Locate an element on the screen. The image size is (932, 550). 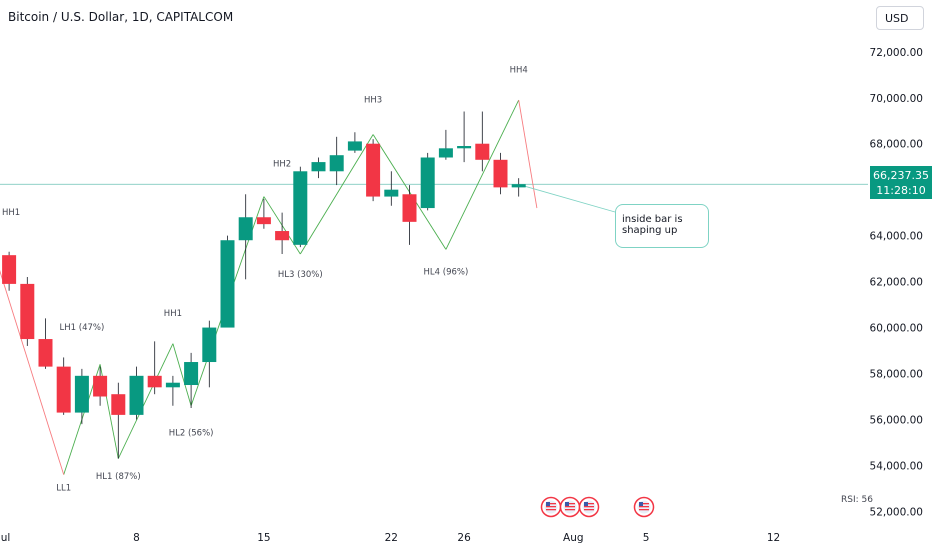
x-tick-label: 8 is located at coordinates (136, 538).